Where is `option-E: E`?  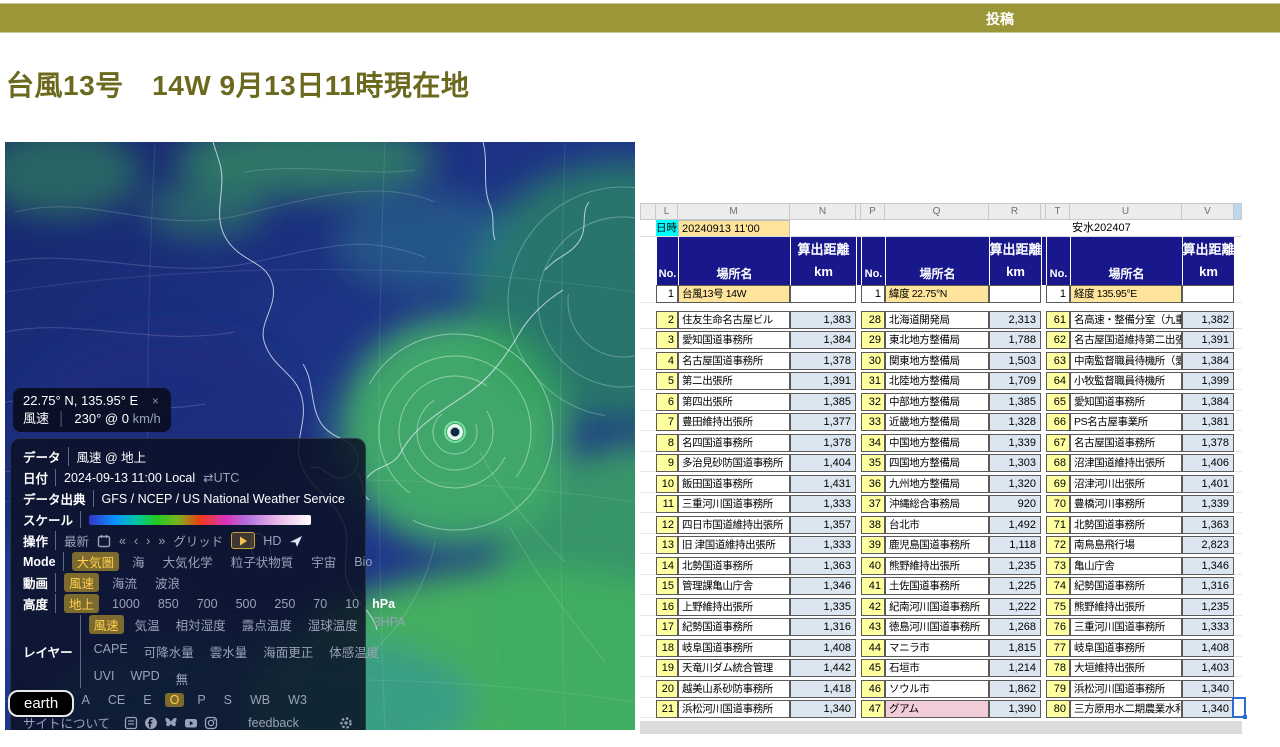 option-E: E is located at coordinates (147, 699).